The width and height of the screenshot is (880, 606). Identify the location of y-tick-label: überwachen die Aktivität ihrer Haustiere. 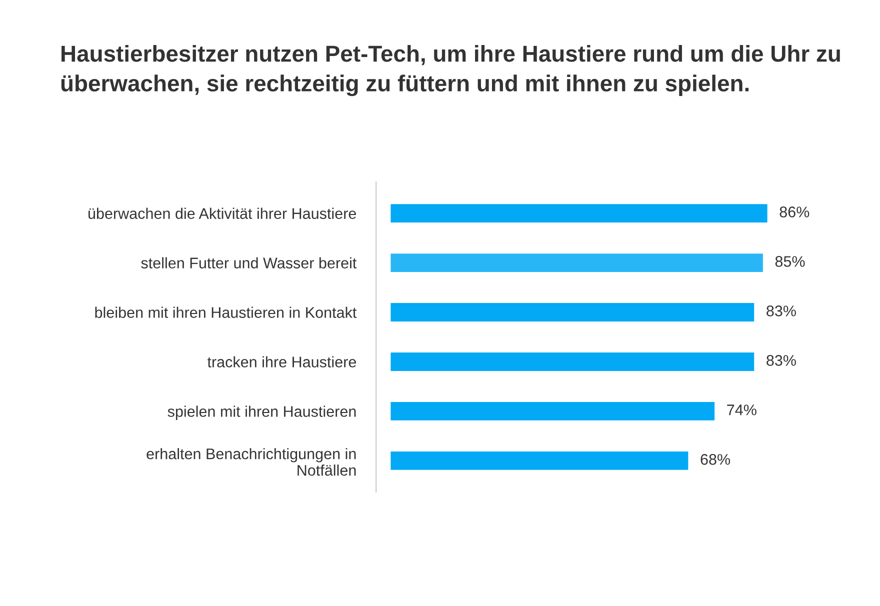
(222, 213).